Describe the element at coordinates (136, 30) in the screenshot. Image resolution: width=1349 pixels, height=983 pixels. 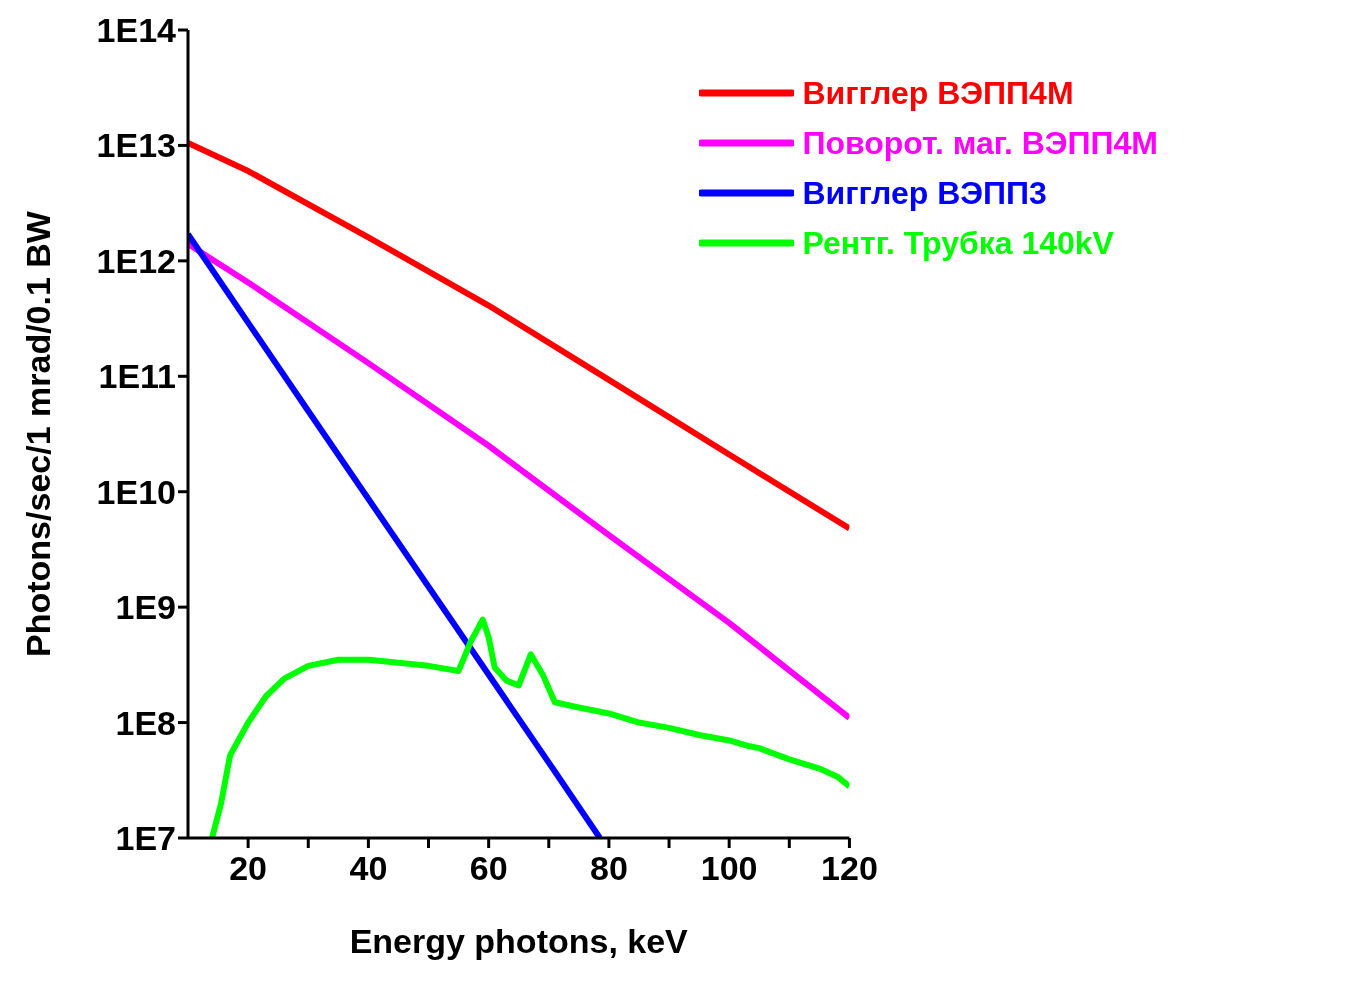
I see `y-tick-label: 1E14` at that location.